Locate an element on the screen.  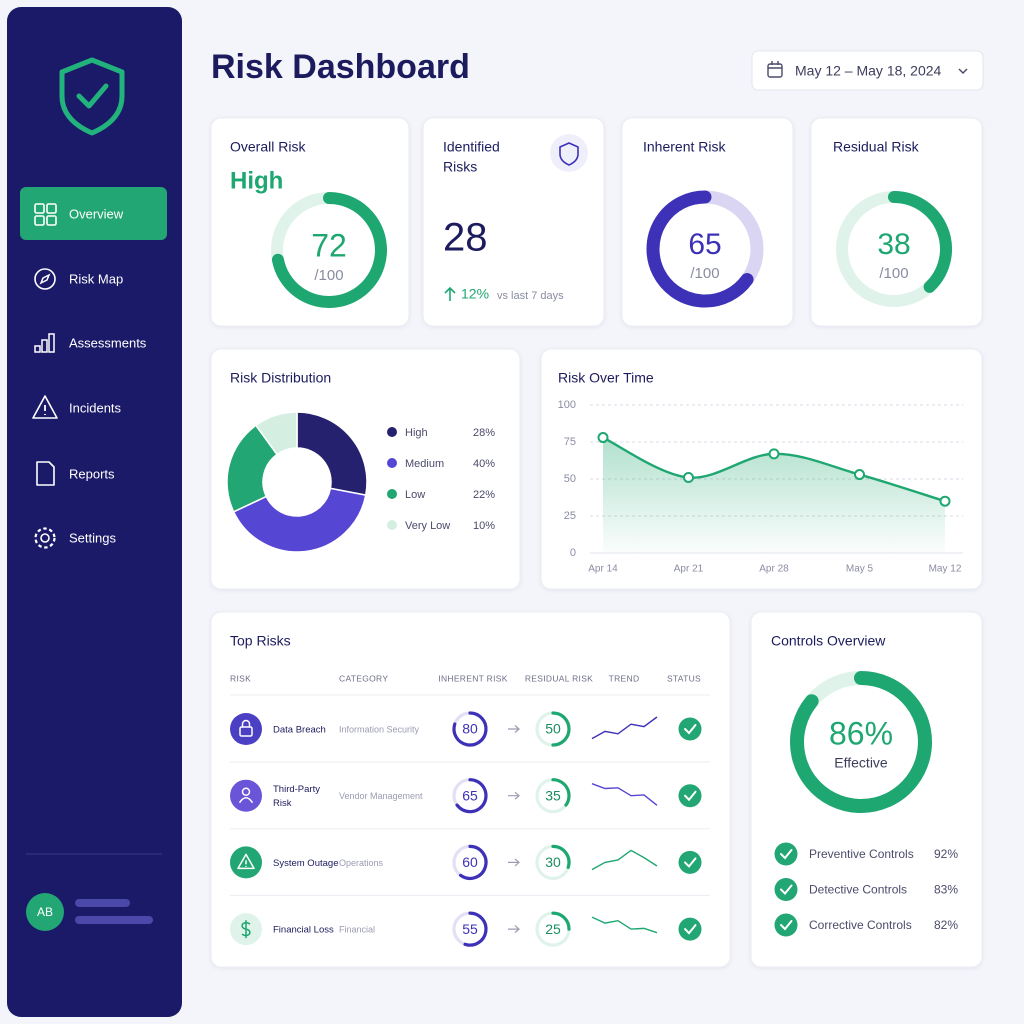
control-check-mark is located at coordinates (786, 925).